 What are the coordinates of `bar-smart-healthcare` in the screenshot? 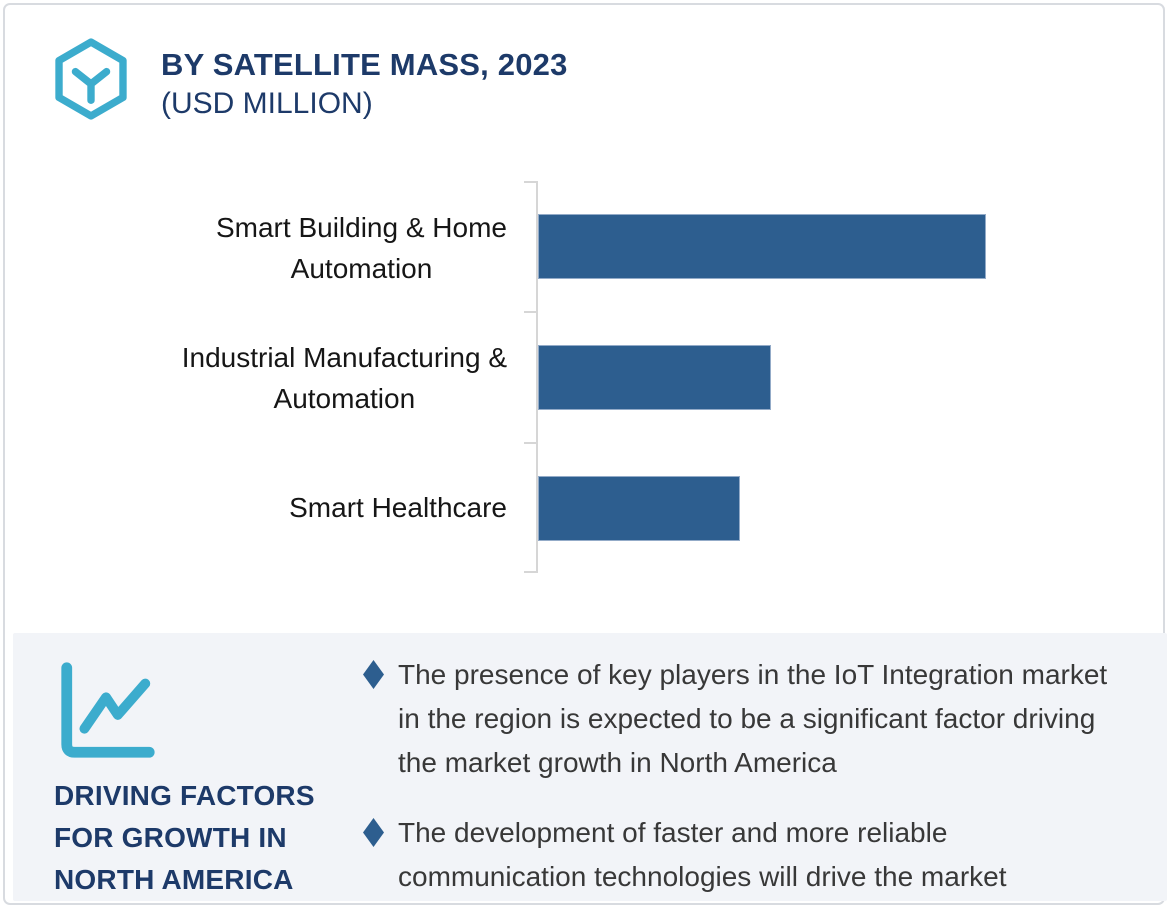 It's located at (639, 508).